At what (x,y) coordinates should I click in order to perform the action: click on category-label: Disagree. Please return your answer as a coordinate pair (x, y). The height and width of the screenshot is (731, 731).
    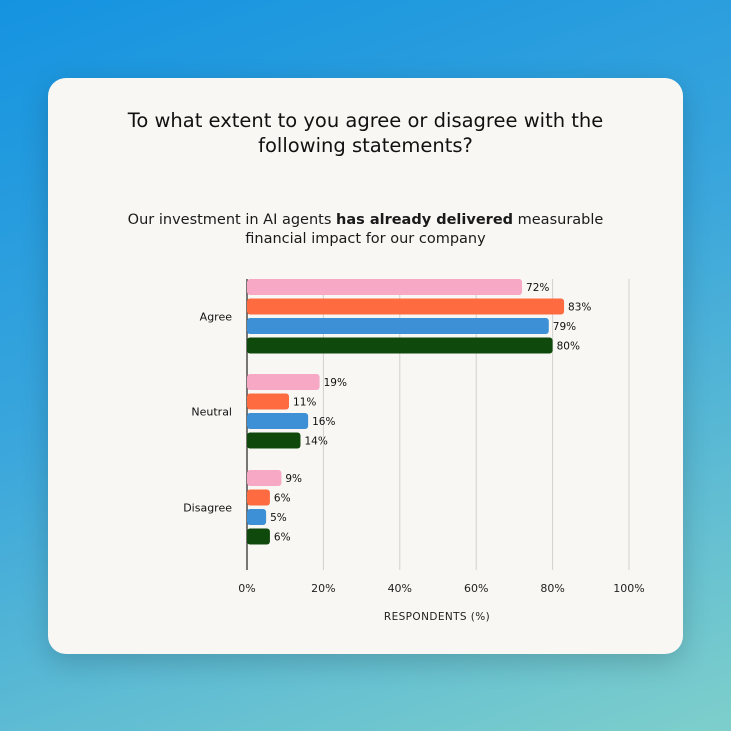
    Looking at the image, I should click on (207, 507).